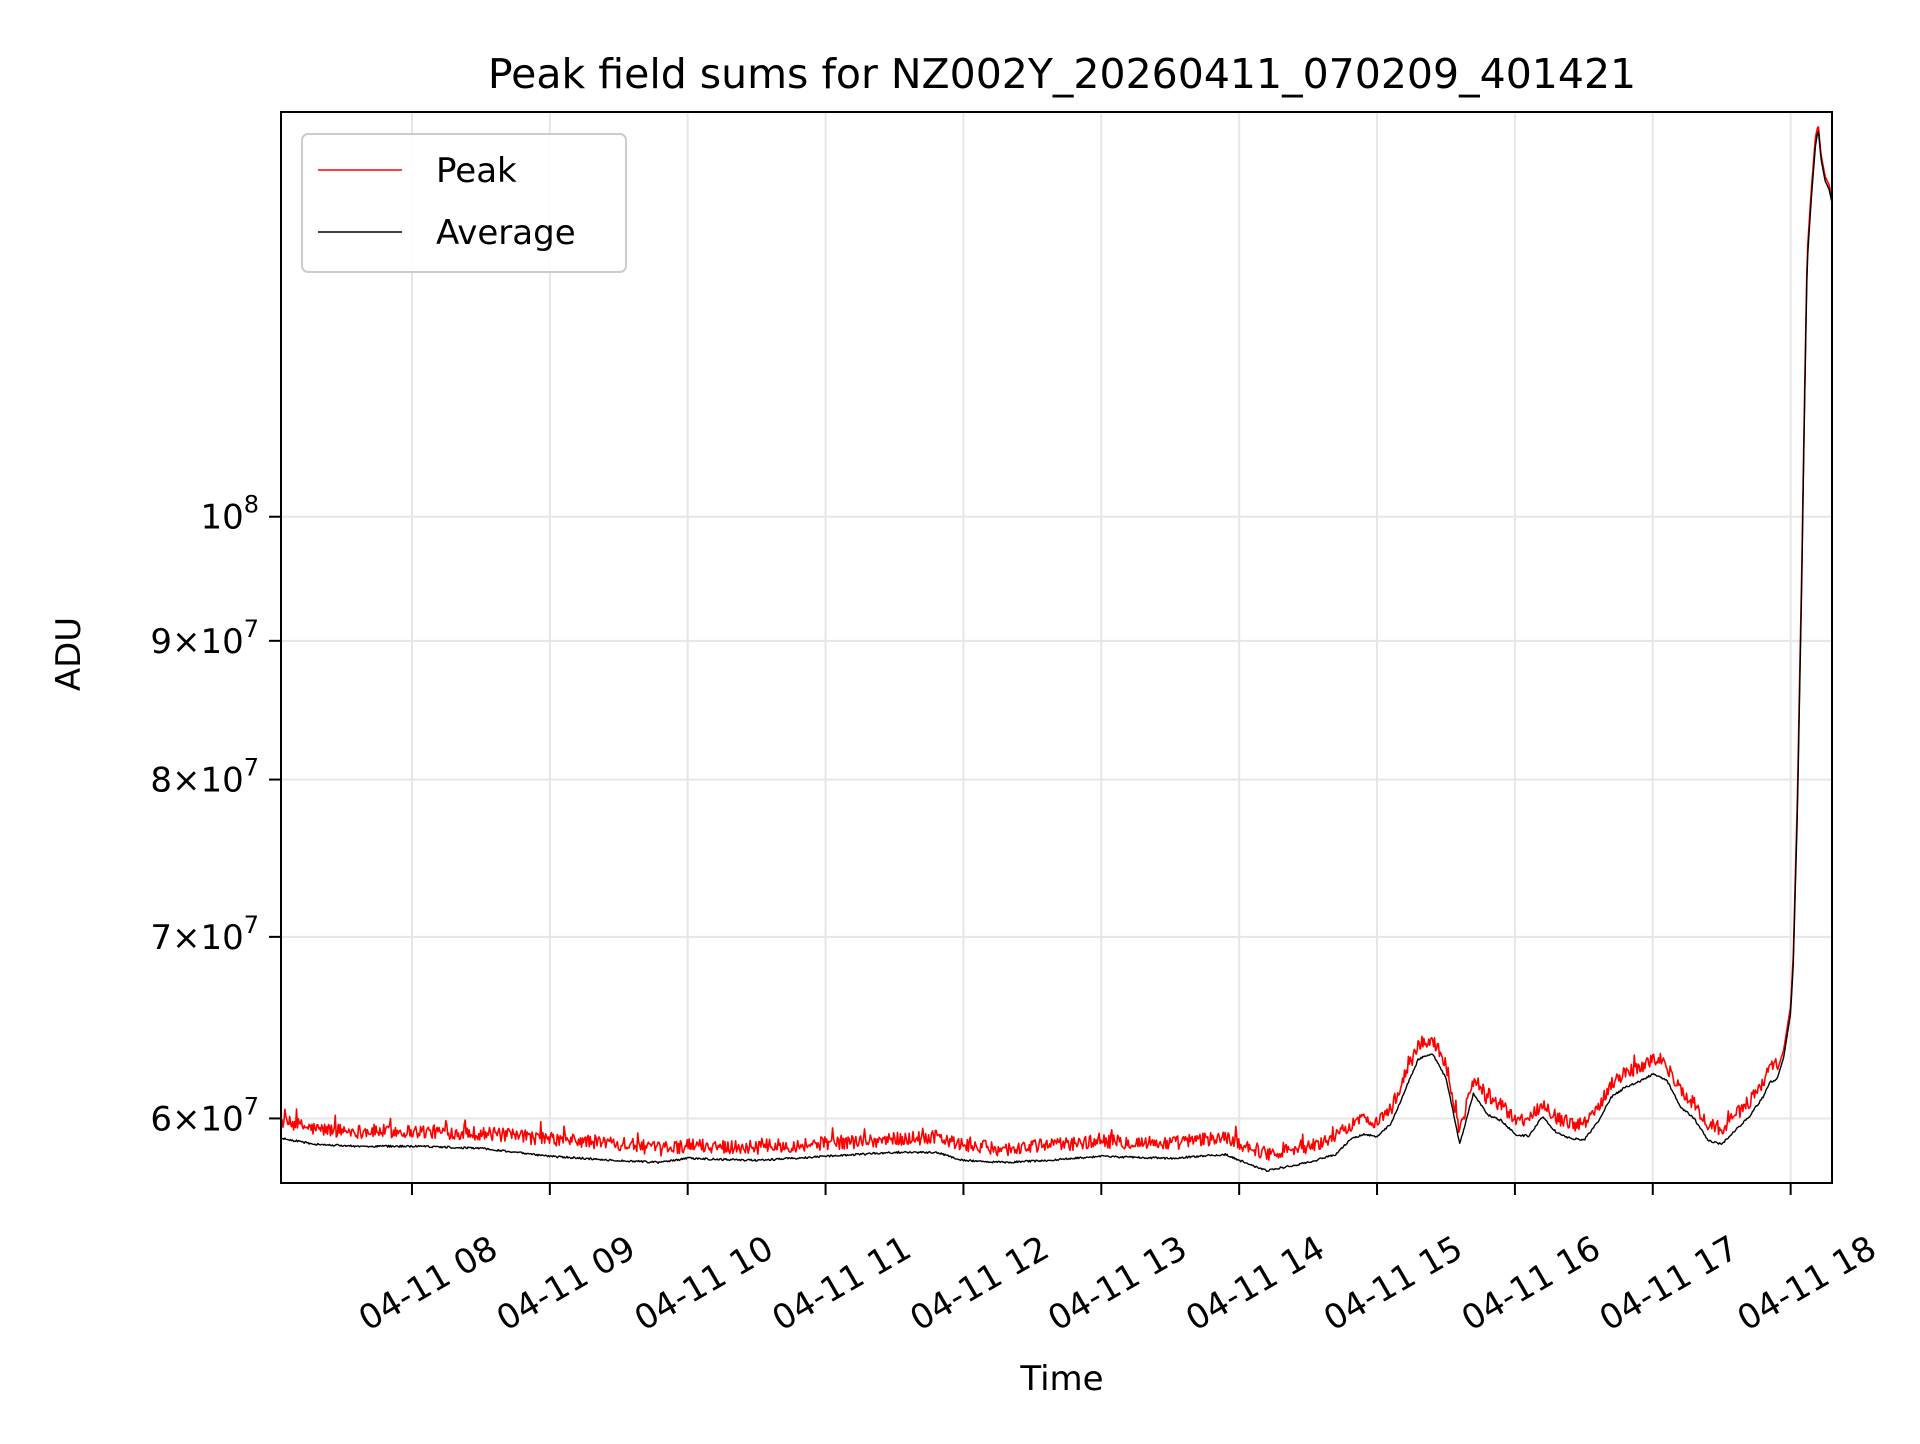  I want to click on y-tick-label: 9×107, so click(204, 638).